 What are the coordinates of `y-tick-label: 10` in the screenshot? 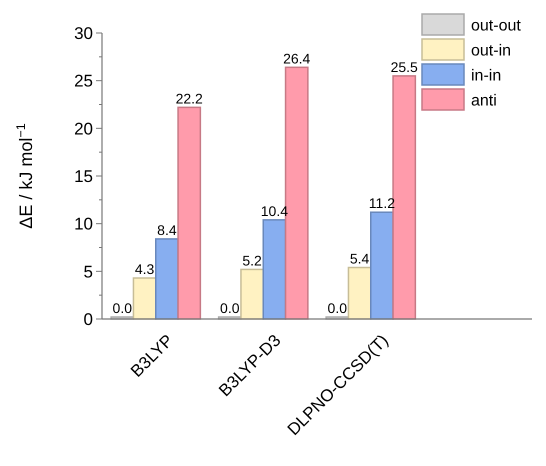 It's located at (83, 224).